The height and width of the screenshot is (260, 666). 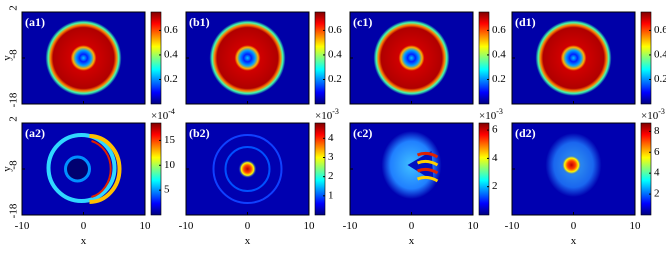 I want to click on panel-label: (a1), so click(x=35, y=22).